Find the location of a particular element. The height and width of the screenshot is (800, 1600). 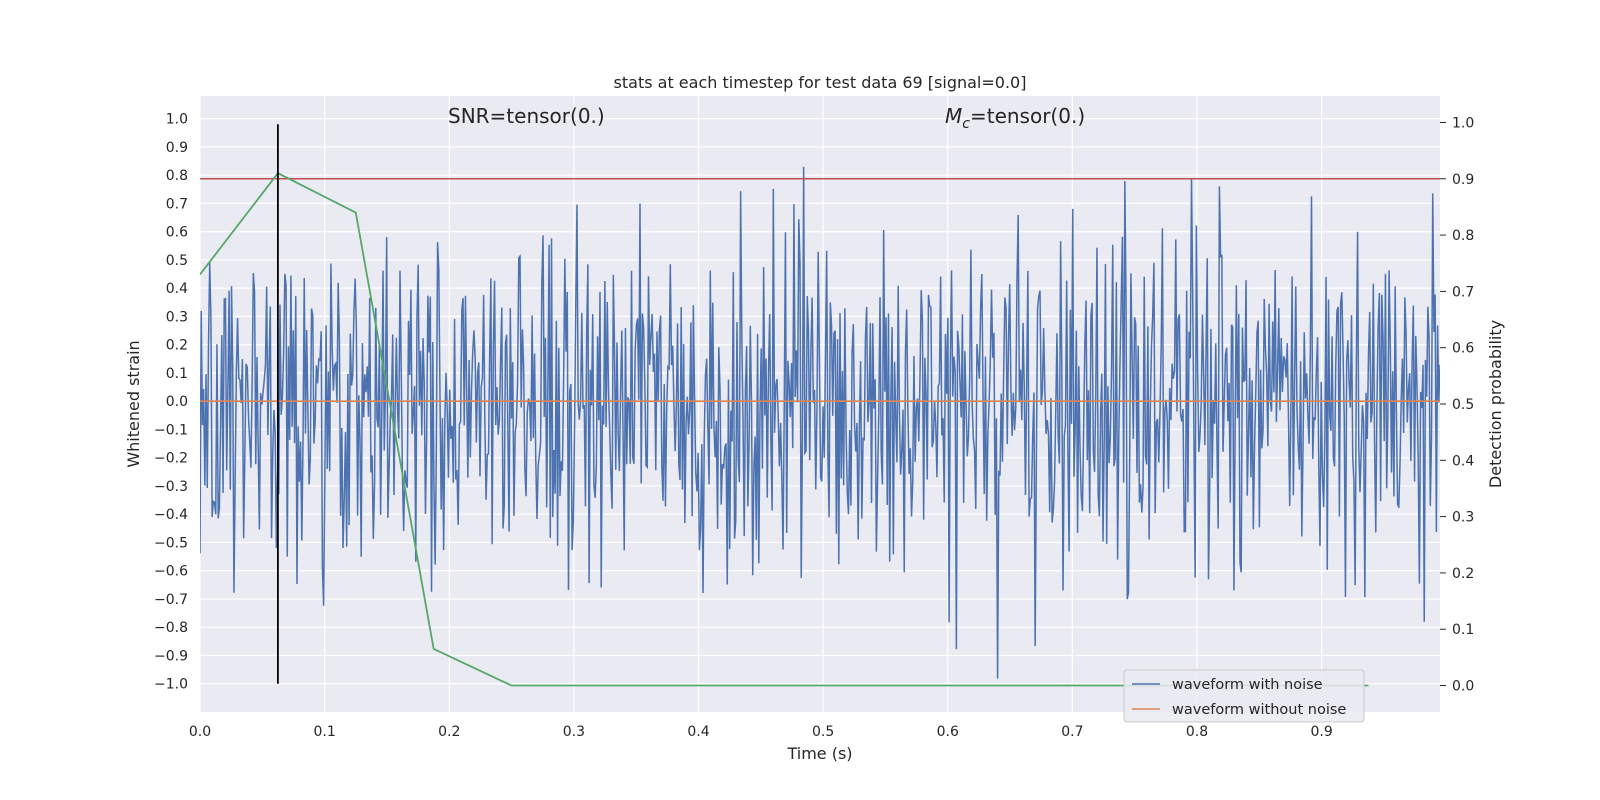

y-tick-label: −0.6 is located at coordinates (171, 572).